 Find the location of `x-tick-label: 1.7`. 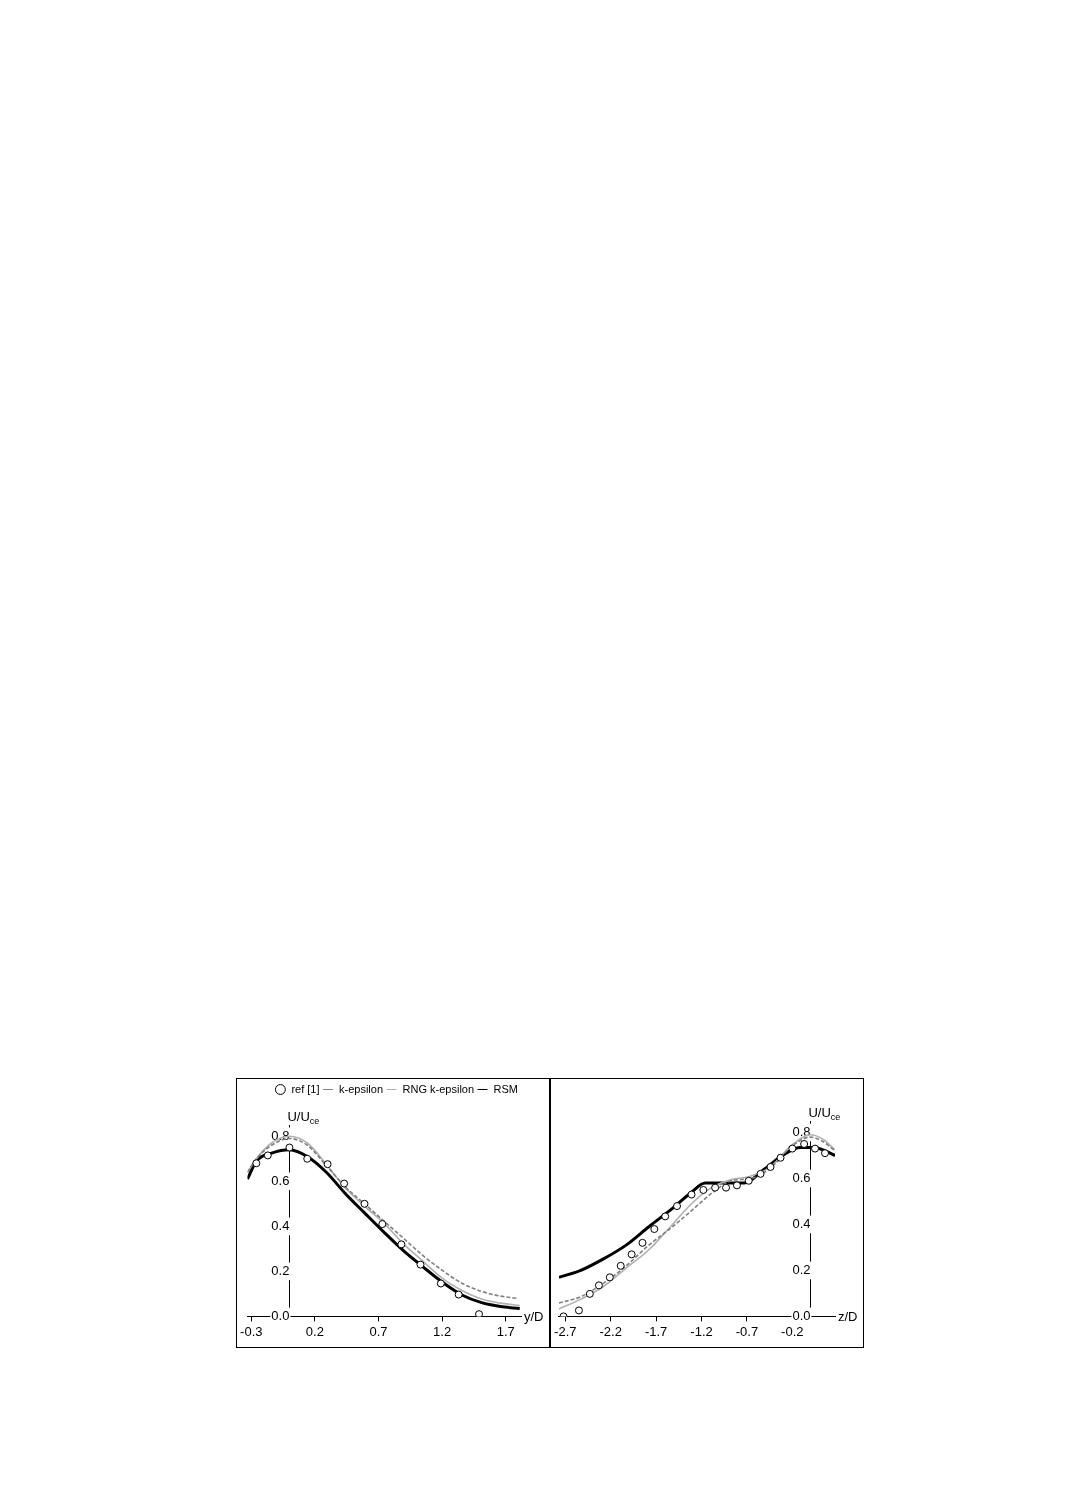

x-tick-label: 1.7 is located at coordinates (505, 1331).